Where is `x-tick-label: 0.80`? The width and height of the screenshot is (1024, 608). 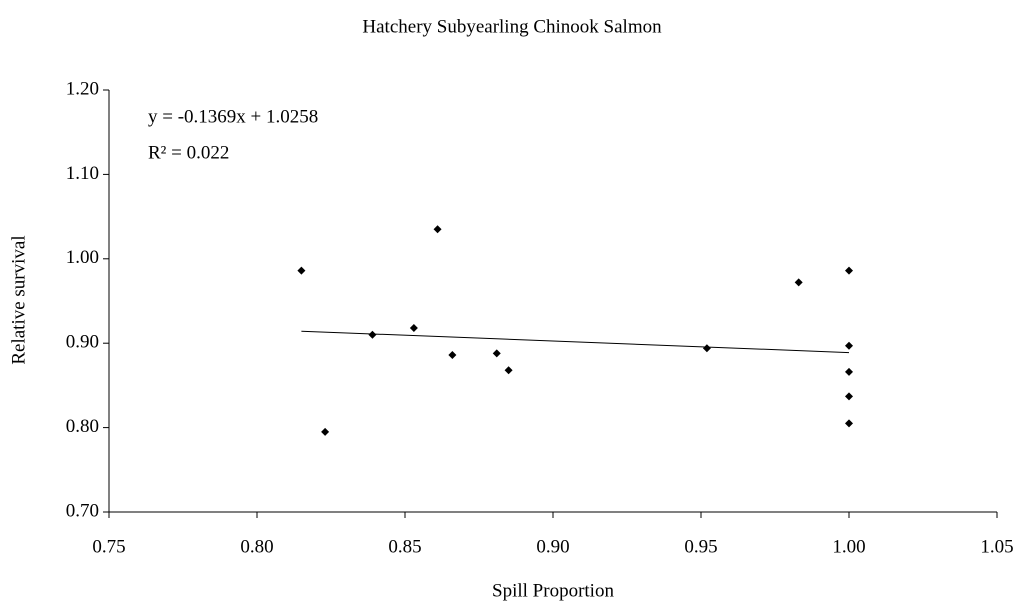
x-tick-label: 0.80 is located at coordinates (256, 546).